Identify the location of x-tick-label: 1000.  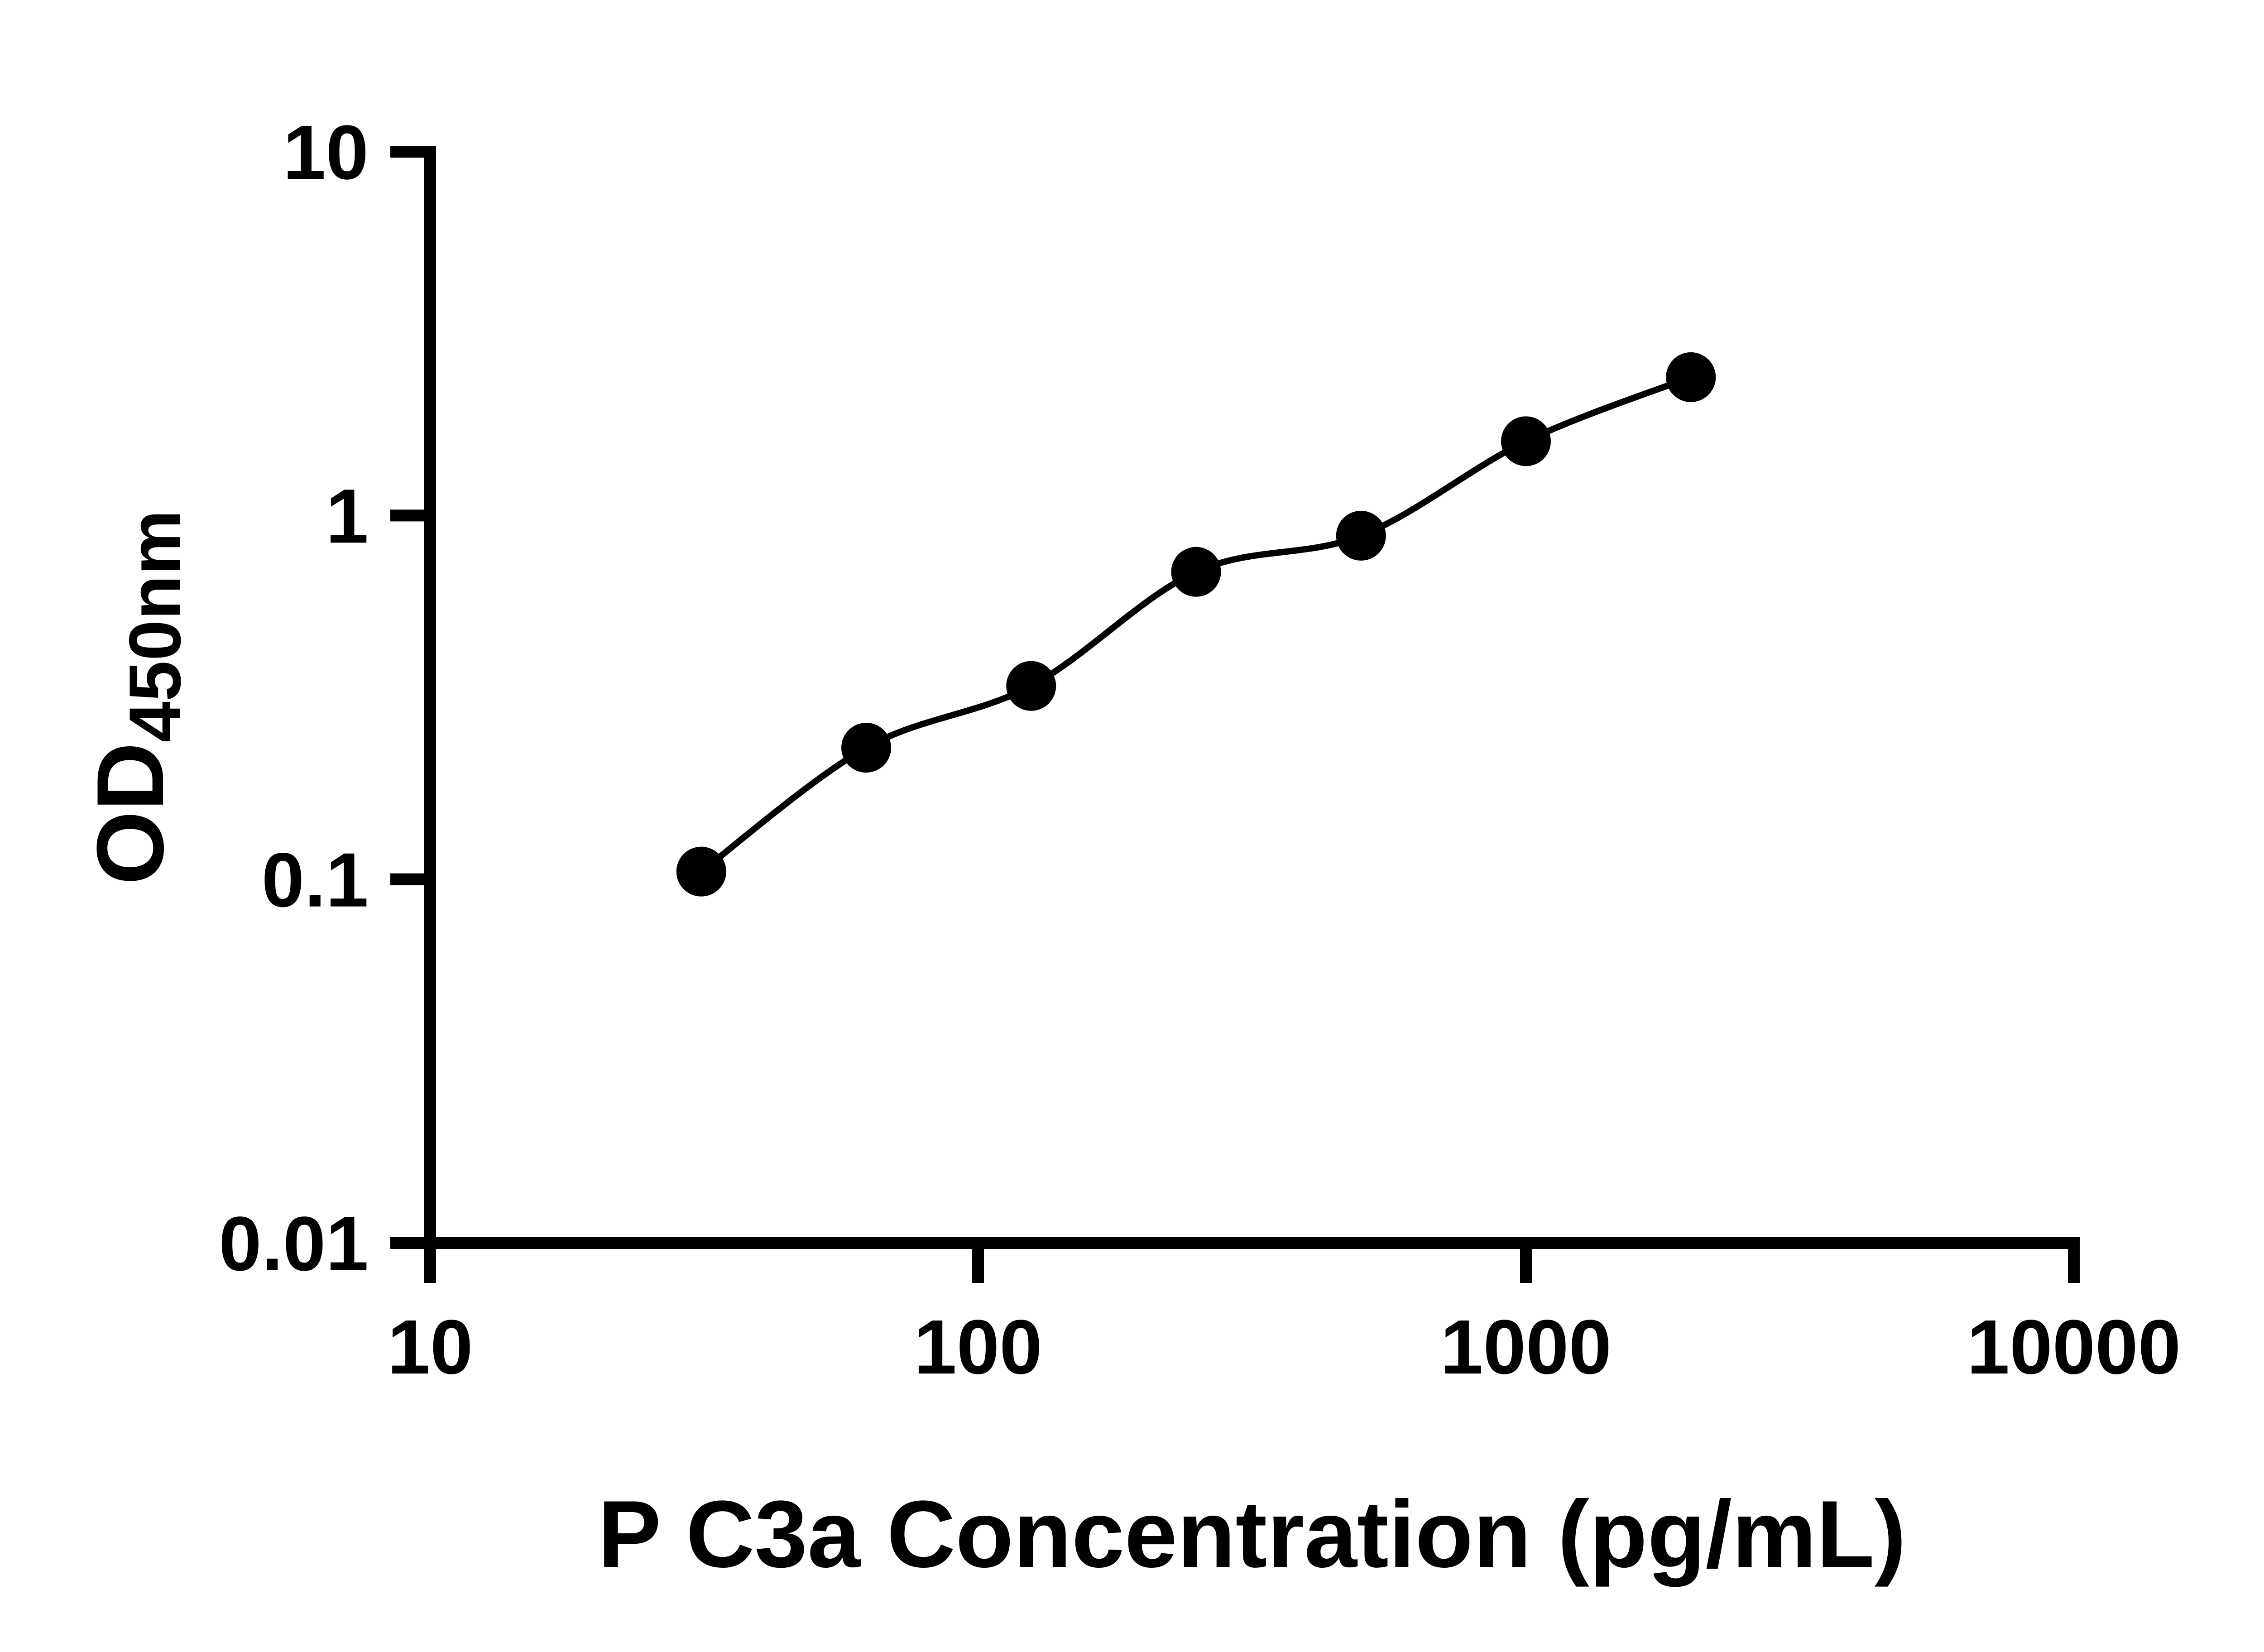
(1526, 1347).